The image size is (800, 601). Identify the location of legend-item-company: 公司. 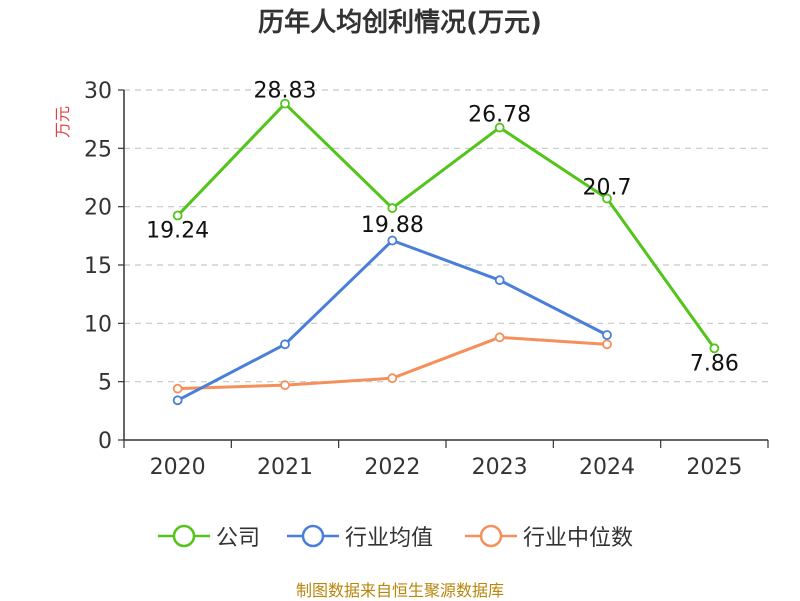
(209, 536).